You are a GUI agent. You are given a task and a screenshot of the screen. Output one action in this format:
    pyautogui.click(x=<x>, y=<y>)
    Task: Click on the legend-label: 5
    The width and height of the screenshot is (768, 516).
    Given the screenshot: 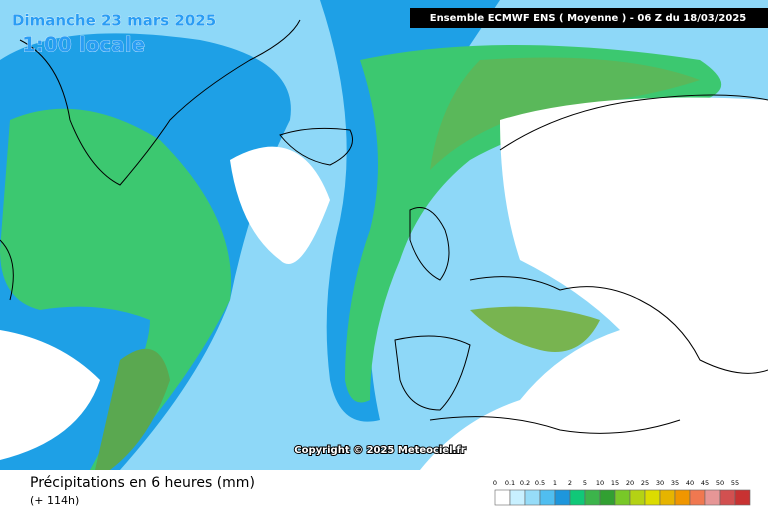 What is the action you would take?
    pyautogui.click(x=585, y=483)
    